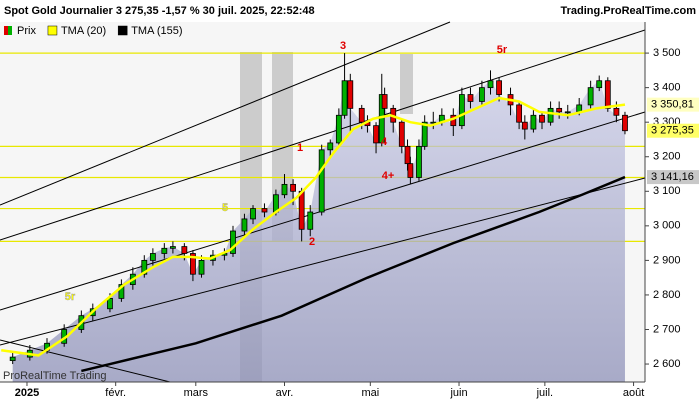  I want to click on x-tick-label: août, so click(633, 393).